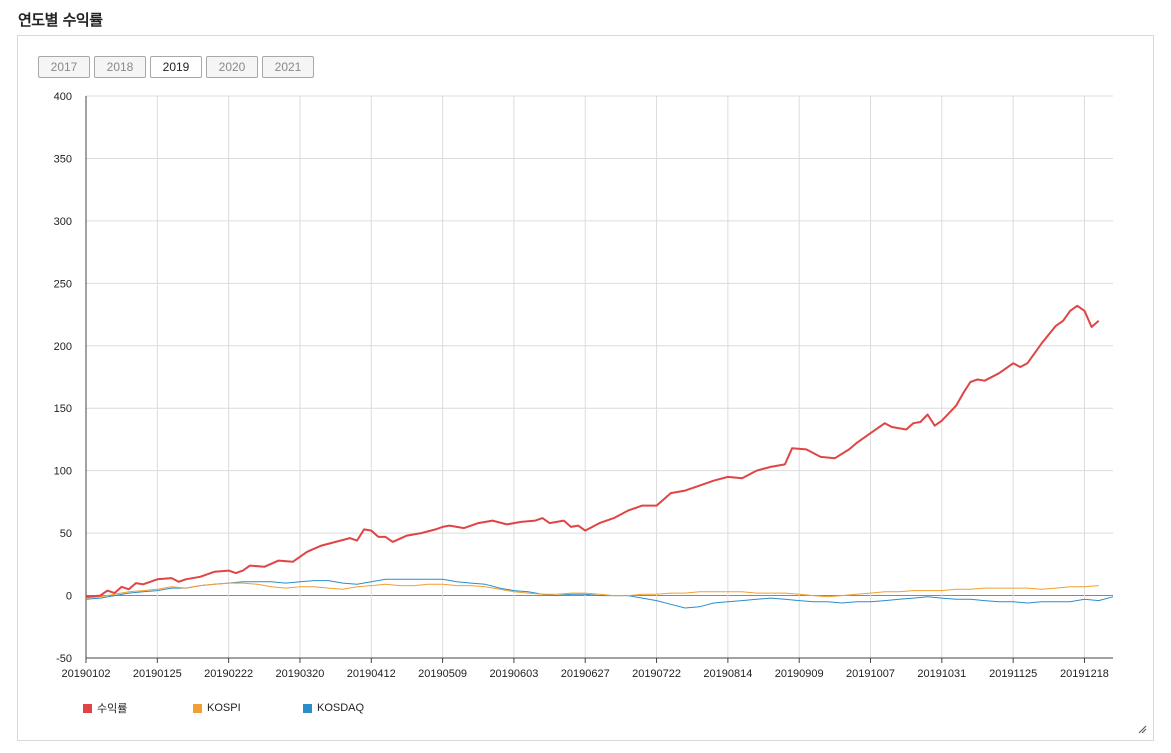 The width and height of the screenshot is (1171, 753). Describe the element at coordinates (442, 674) in the screenshot. I see `x-tick-label: 20190509` at that location.